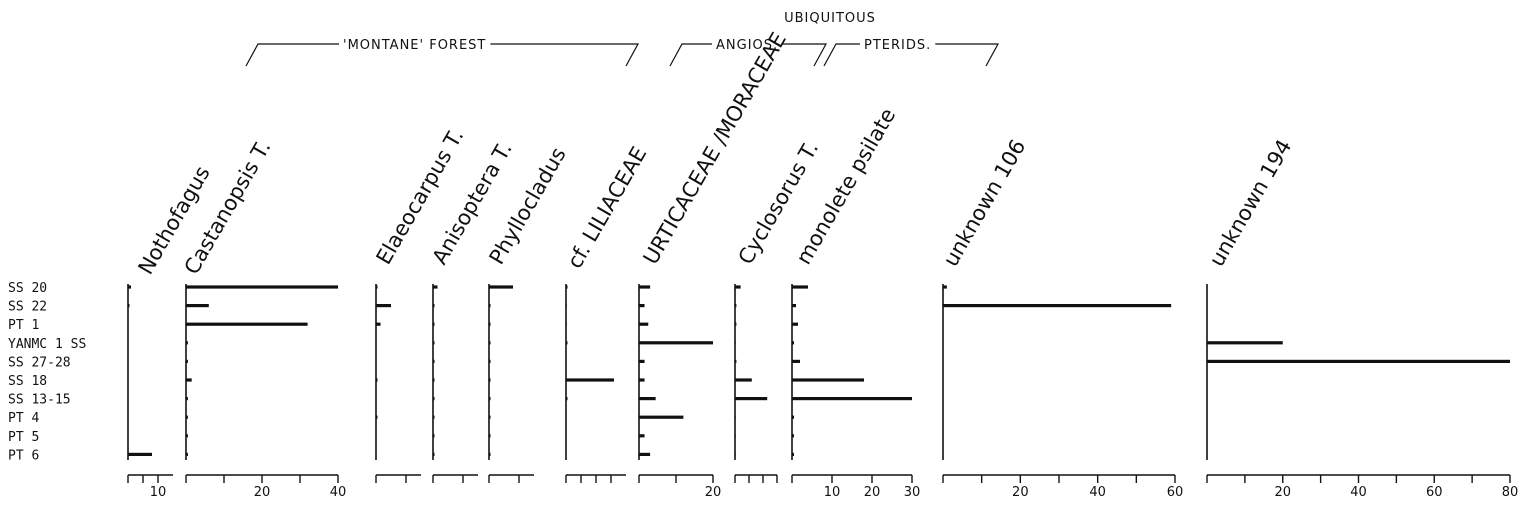  Describe the element at coordinates (27, 288) in the screenshot. I see `sample-label: SS 20` at that location.